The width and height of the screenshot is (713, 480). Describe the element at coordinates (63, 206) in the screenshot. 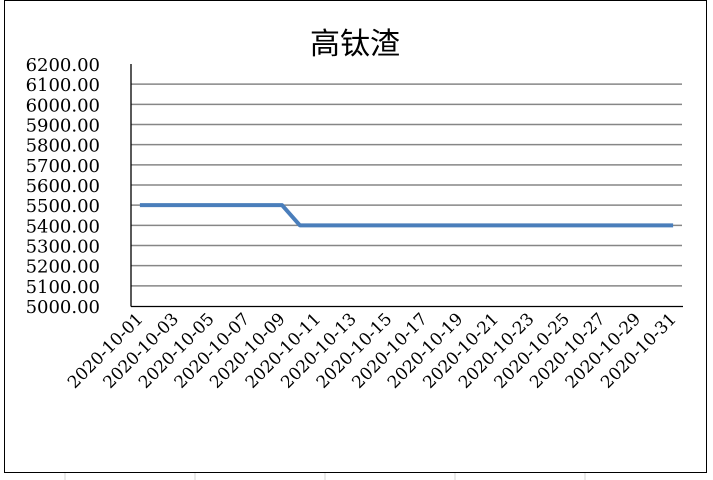

I see `y-tick-label: 5500.00` at that location.